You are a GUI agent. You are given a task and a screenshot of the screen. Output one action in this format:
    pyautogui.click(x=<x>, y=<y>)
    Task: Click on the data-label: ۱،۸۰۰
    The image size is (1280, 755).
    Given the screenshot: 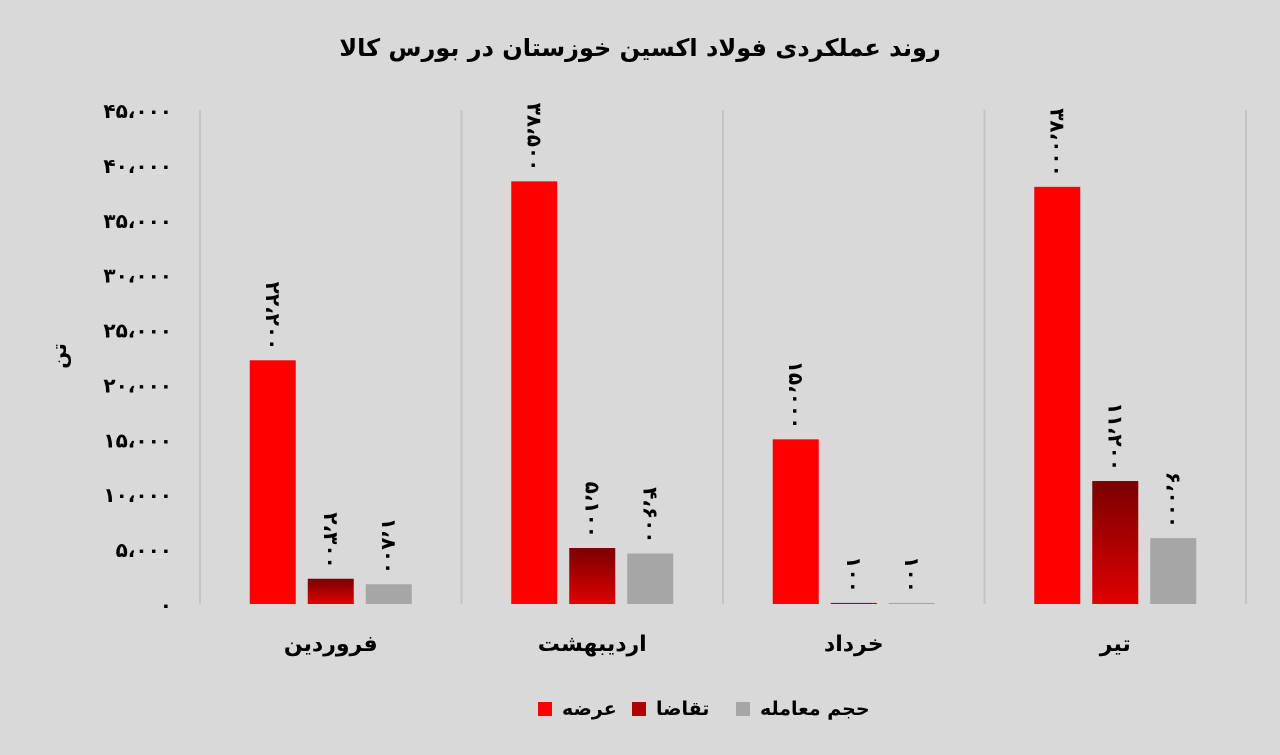 What is the action you would take?
    pyautogui.click(x=389, y=546)
    